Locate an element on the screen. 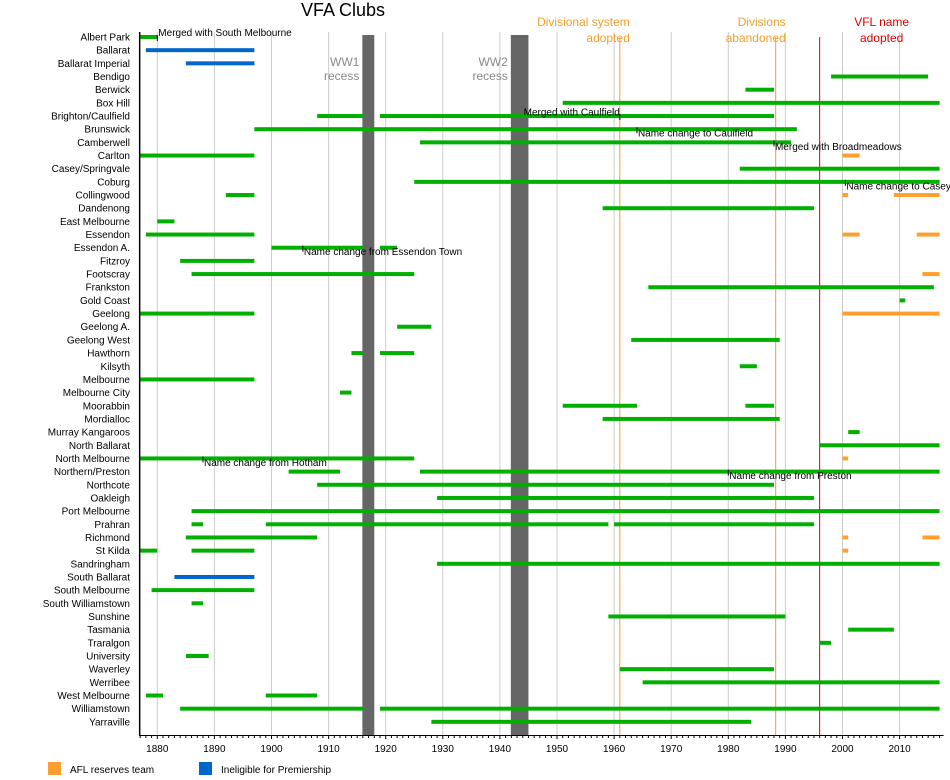 The width and height of the screenshot is (950, 780). recess-label: WW1 is located at coordinates (345, 62).